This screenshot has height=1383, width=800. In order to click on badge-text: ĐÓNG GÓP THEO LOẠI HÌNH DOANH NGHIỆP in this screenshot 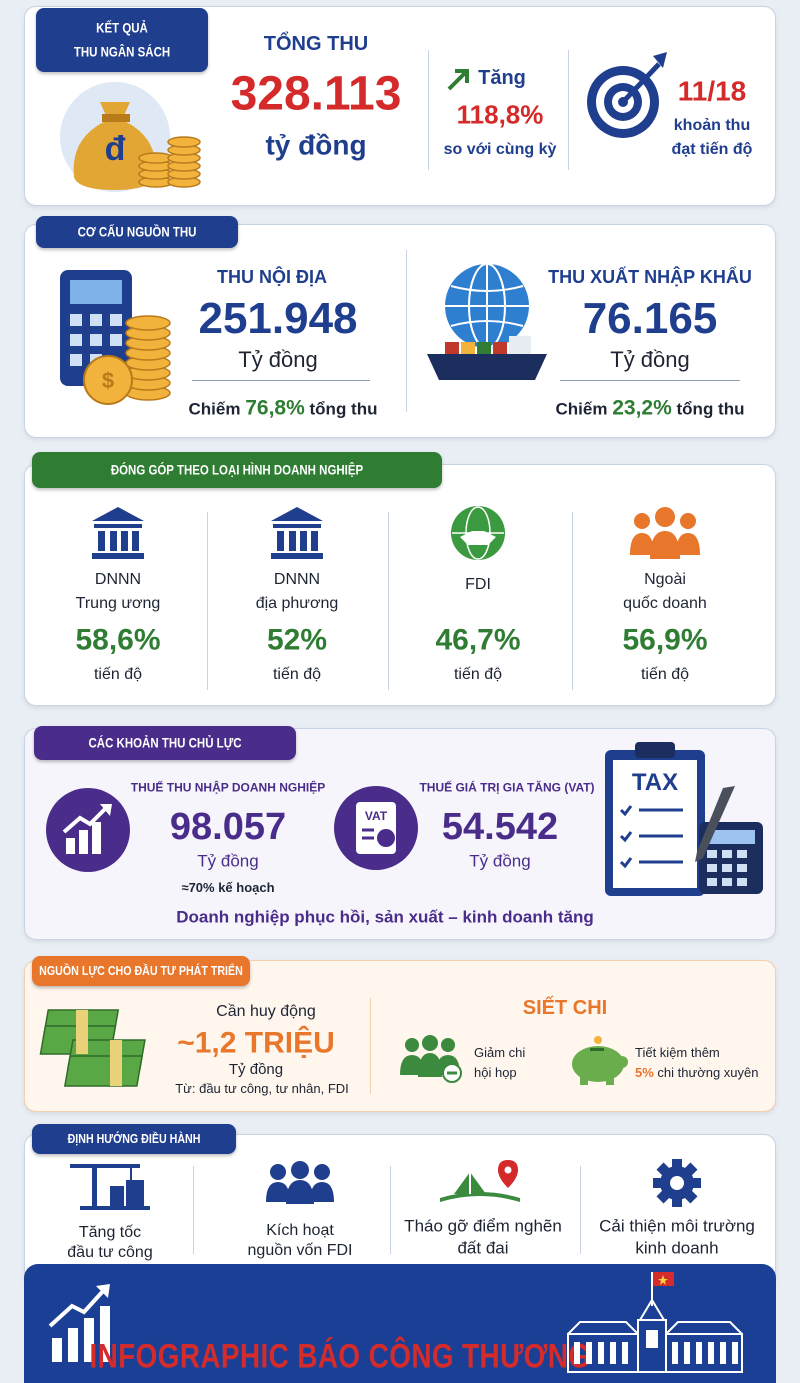, I will do `click(237, 469)`.